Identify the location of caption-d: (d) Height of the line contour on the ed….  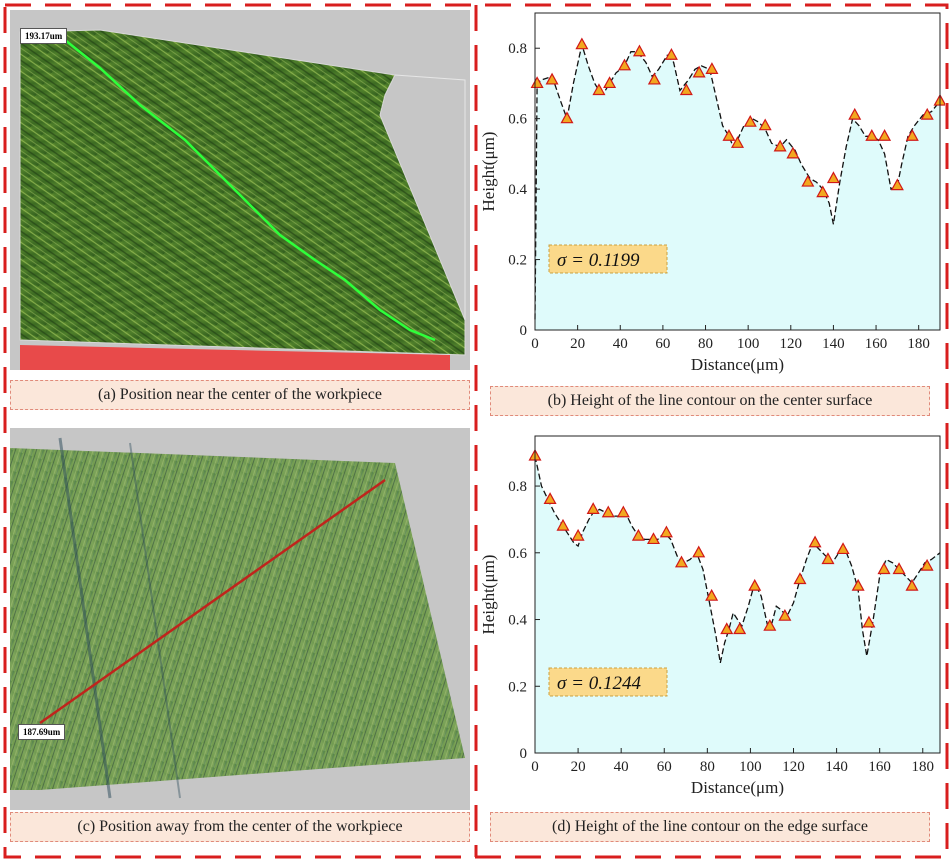
(710, 827).